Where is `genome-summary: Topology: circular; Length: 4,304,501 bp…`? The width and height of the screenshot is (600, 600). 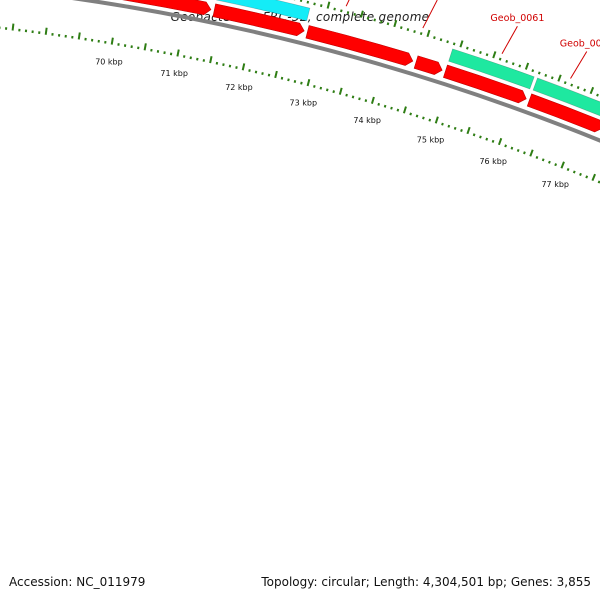
genome-summary: Topology: circular; Length: 4,304,501 bp… is located at coordinates (426, 582).